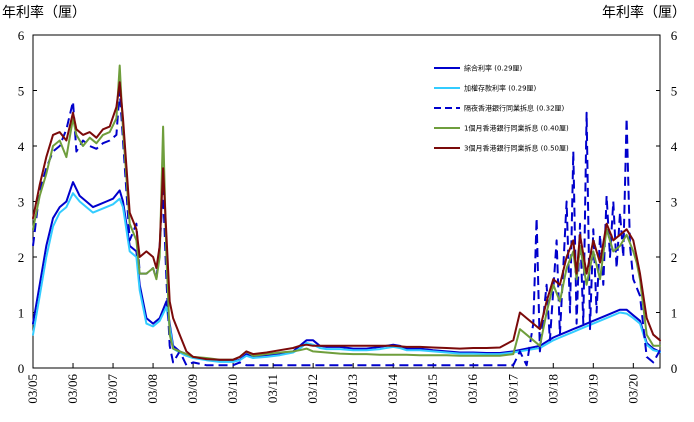 The width and height of the screenshot is (694, 422). Describe the element at coordinates (552, 389) in the screenshot. I see `x-tick-label: 03/18` at that location.